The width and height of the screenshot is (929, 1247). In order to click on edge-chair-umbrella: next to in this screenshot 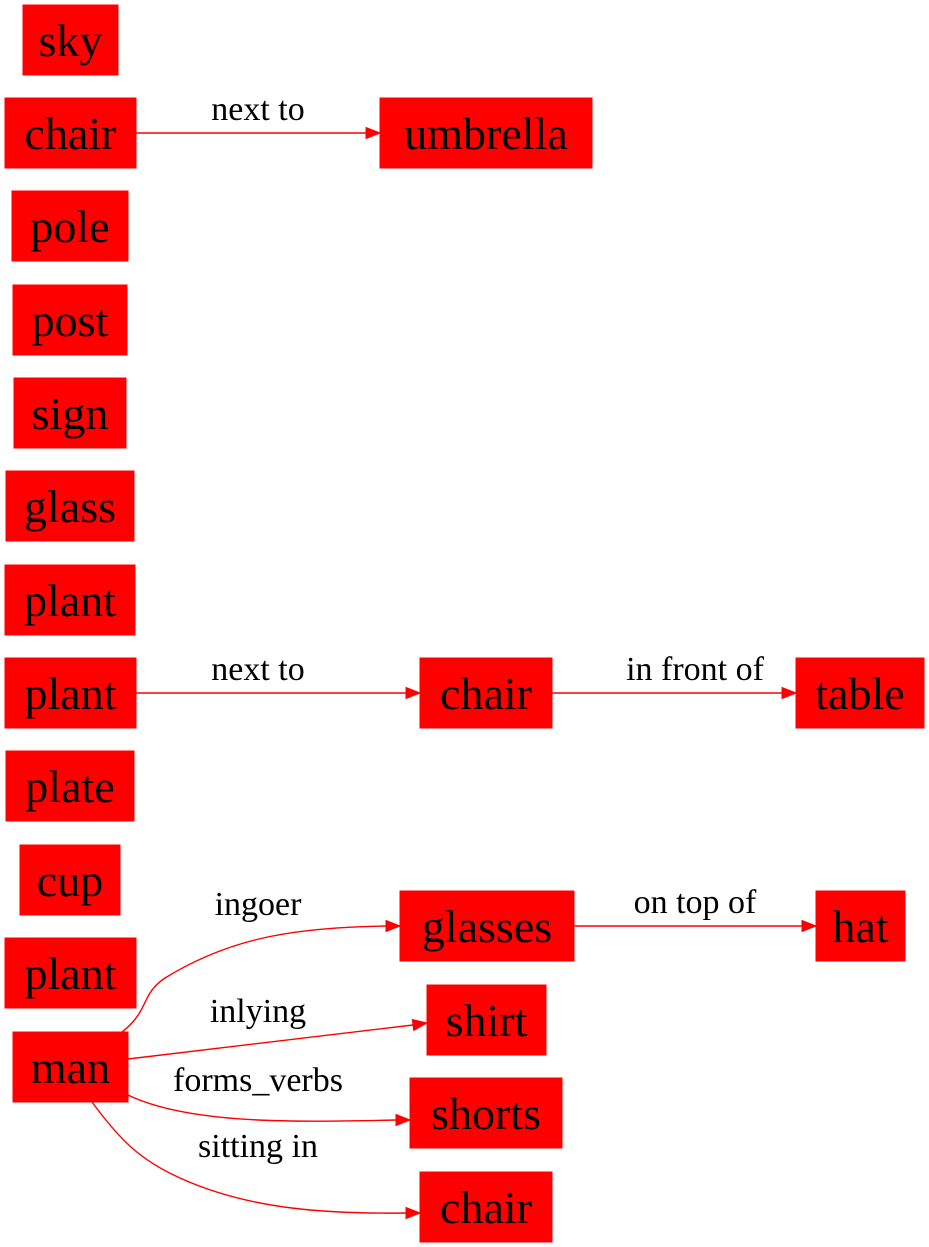, I will do `click(259, 115)`.